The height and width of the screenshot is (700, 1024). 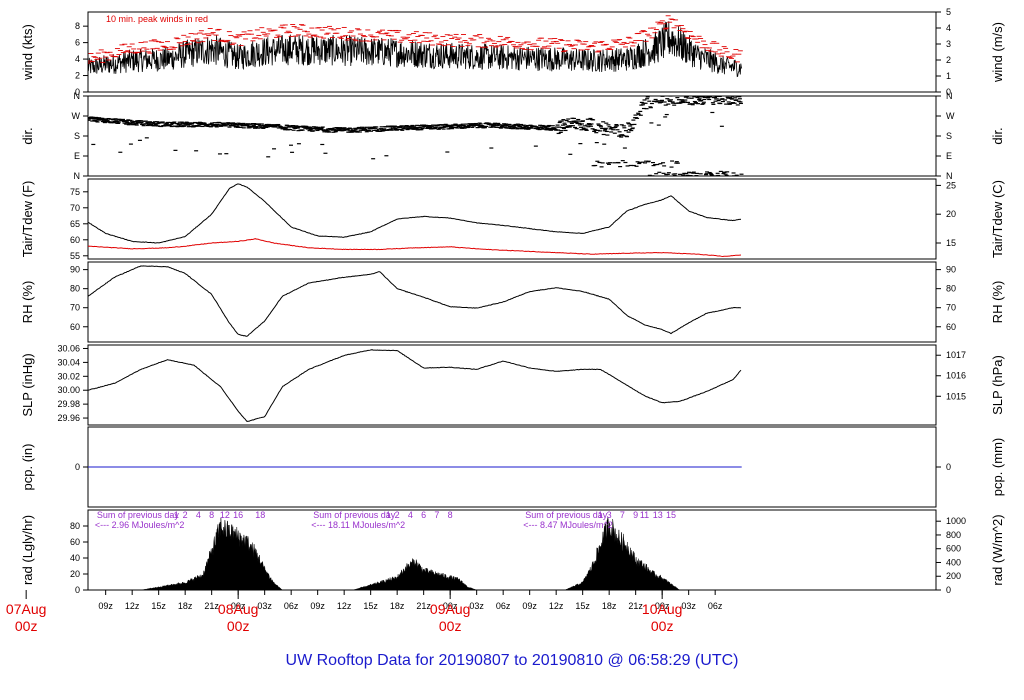 I want to click on radiation-hour-mark: 11, so click(x=644, y=515).